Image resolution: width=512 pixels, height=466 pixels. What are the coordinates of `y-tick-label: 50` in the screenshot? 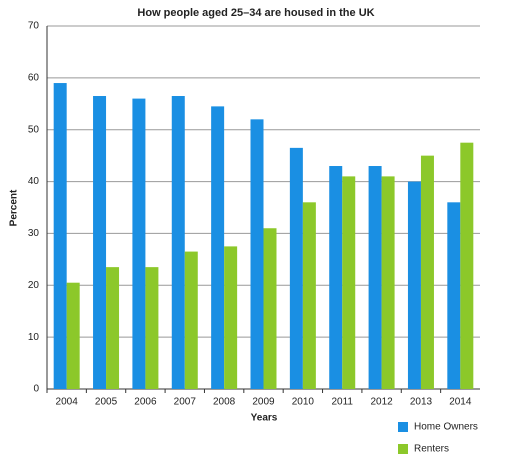 It's located at (34, 129).